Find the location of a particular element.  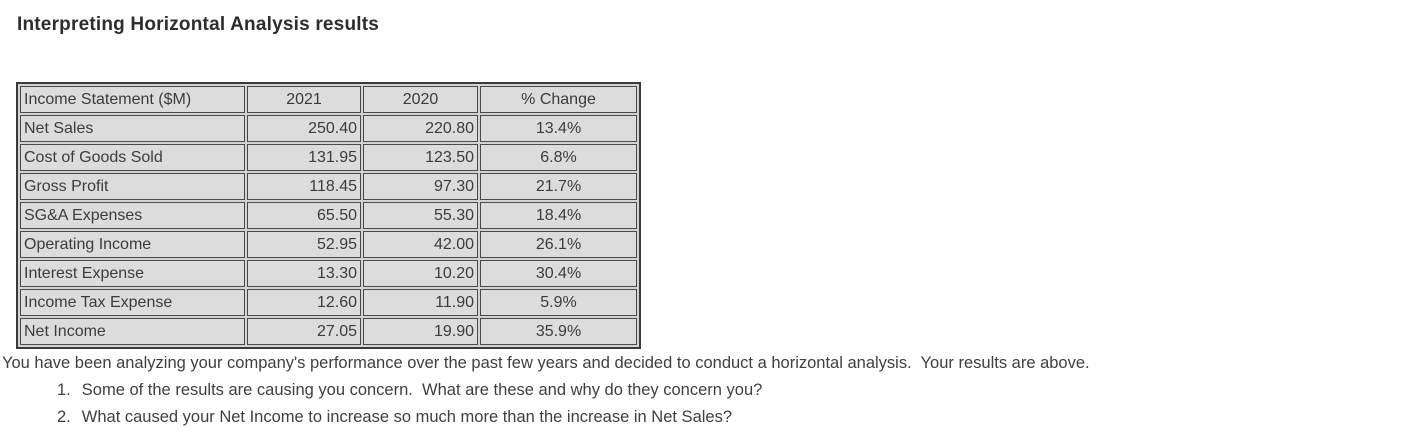

value-2021: 65.50 is located at coordinates (304, 215).